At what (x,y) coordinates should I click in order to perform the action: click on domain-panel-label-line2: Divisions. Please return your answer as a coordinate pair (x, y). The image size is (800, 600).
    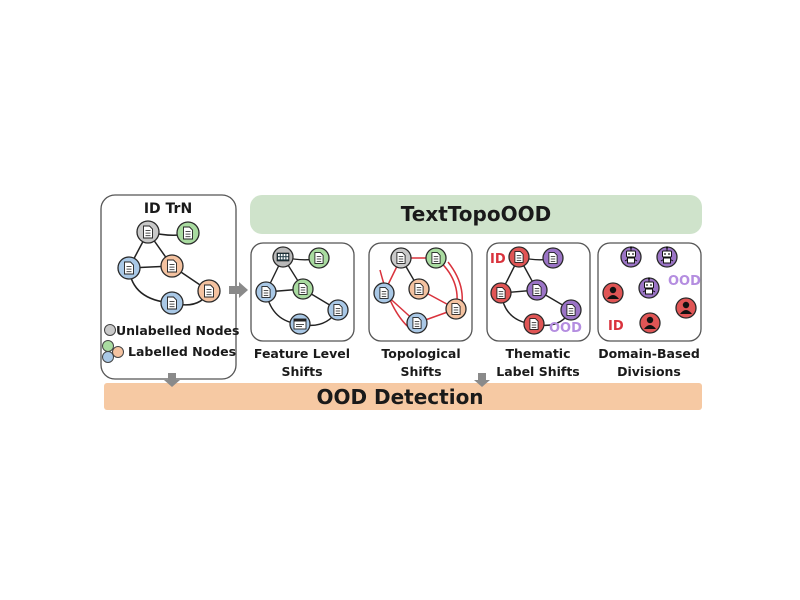
    Looking at the image, I should click on (649, 371).